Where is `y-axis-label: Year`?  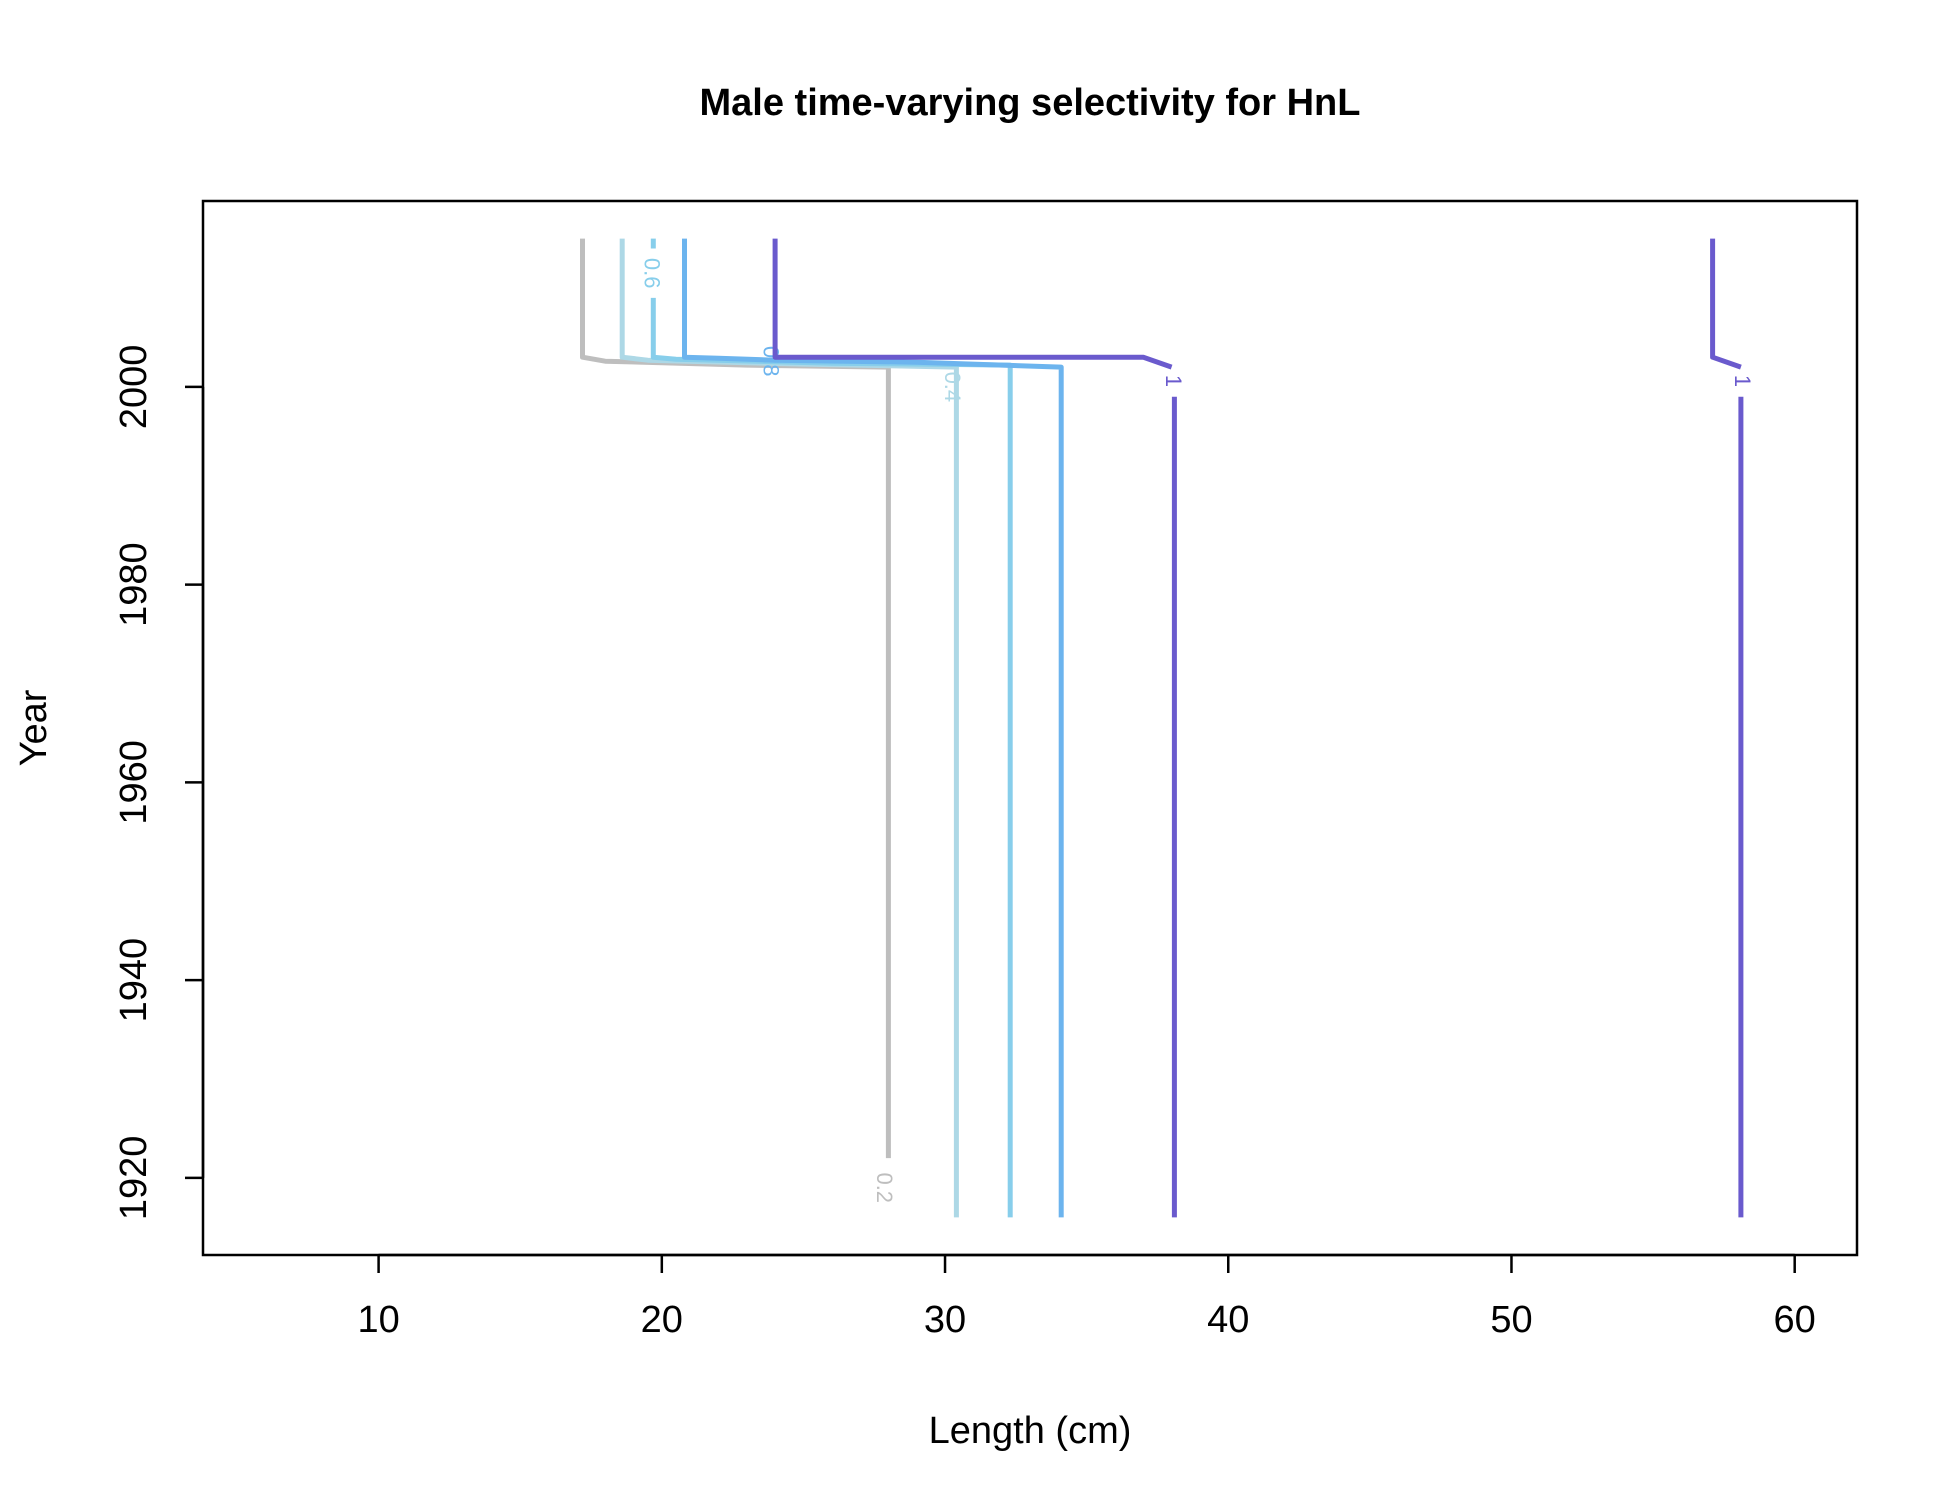 y-axis-label: Year is located at coordinates (34, 727).